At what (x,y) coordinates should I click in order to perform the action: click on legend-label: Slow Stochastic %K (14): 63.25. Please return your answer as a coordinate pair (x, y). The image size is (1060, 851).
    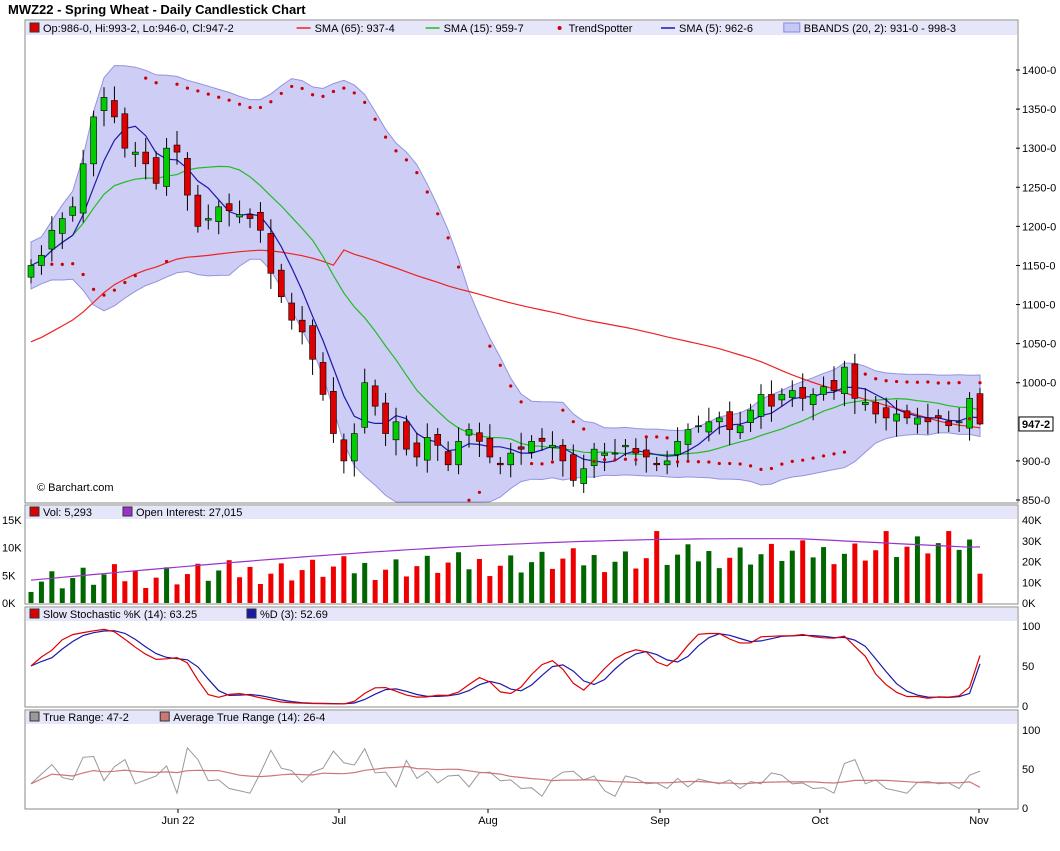
    Looking at the image, I should click on (120, 615).